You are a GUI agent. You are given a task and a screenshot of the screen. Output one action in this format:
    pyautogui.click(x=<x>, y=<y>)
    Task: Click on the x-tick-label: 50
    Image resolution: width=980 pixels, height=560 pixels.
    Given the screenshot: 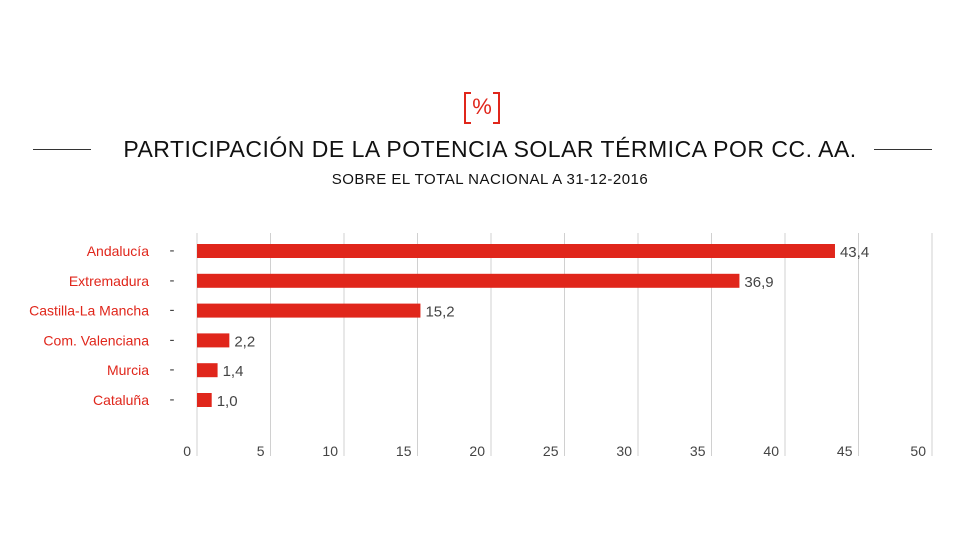 What is the action you would take?
    pyautogui.click(x=918, y=451)
    